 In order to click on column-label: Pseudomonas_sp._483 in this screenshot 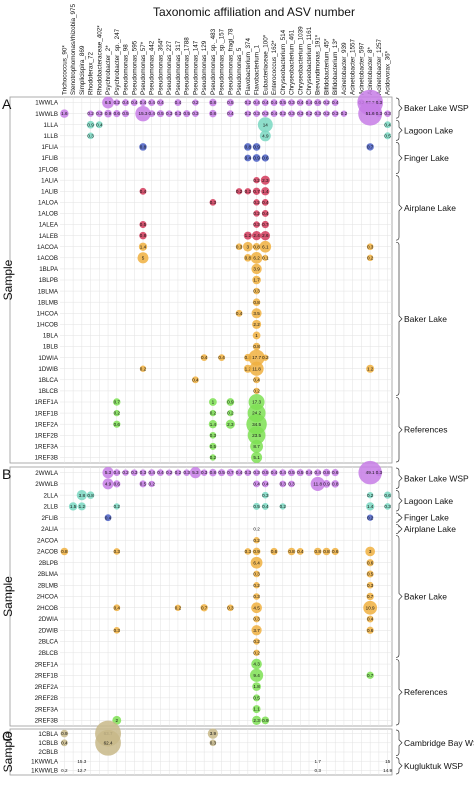, I will do `click(213, 61)`.